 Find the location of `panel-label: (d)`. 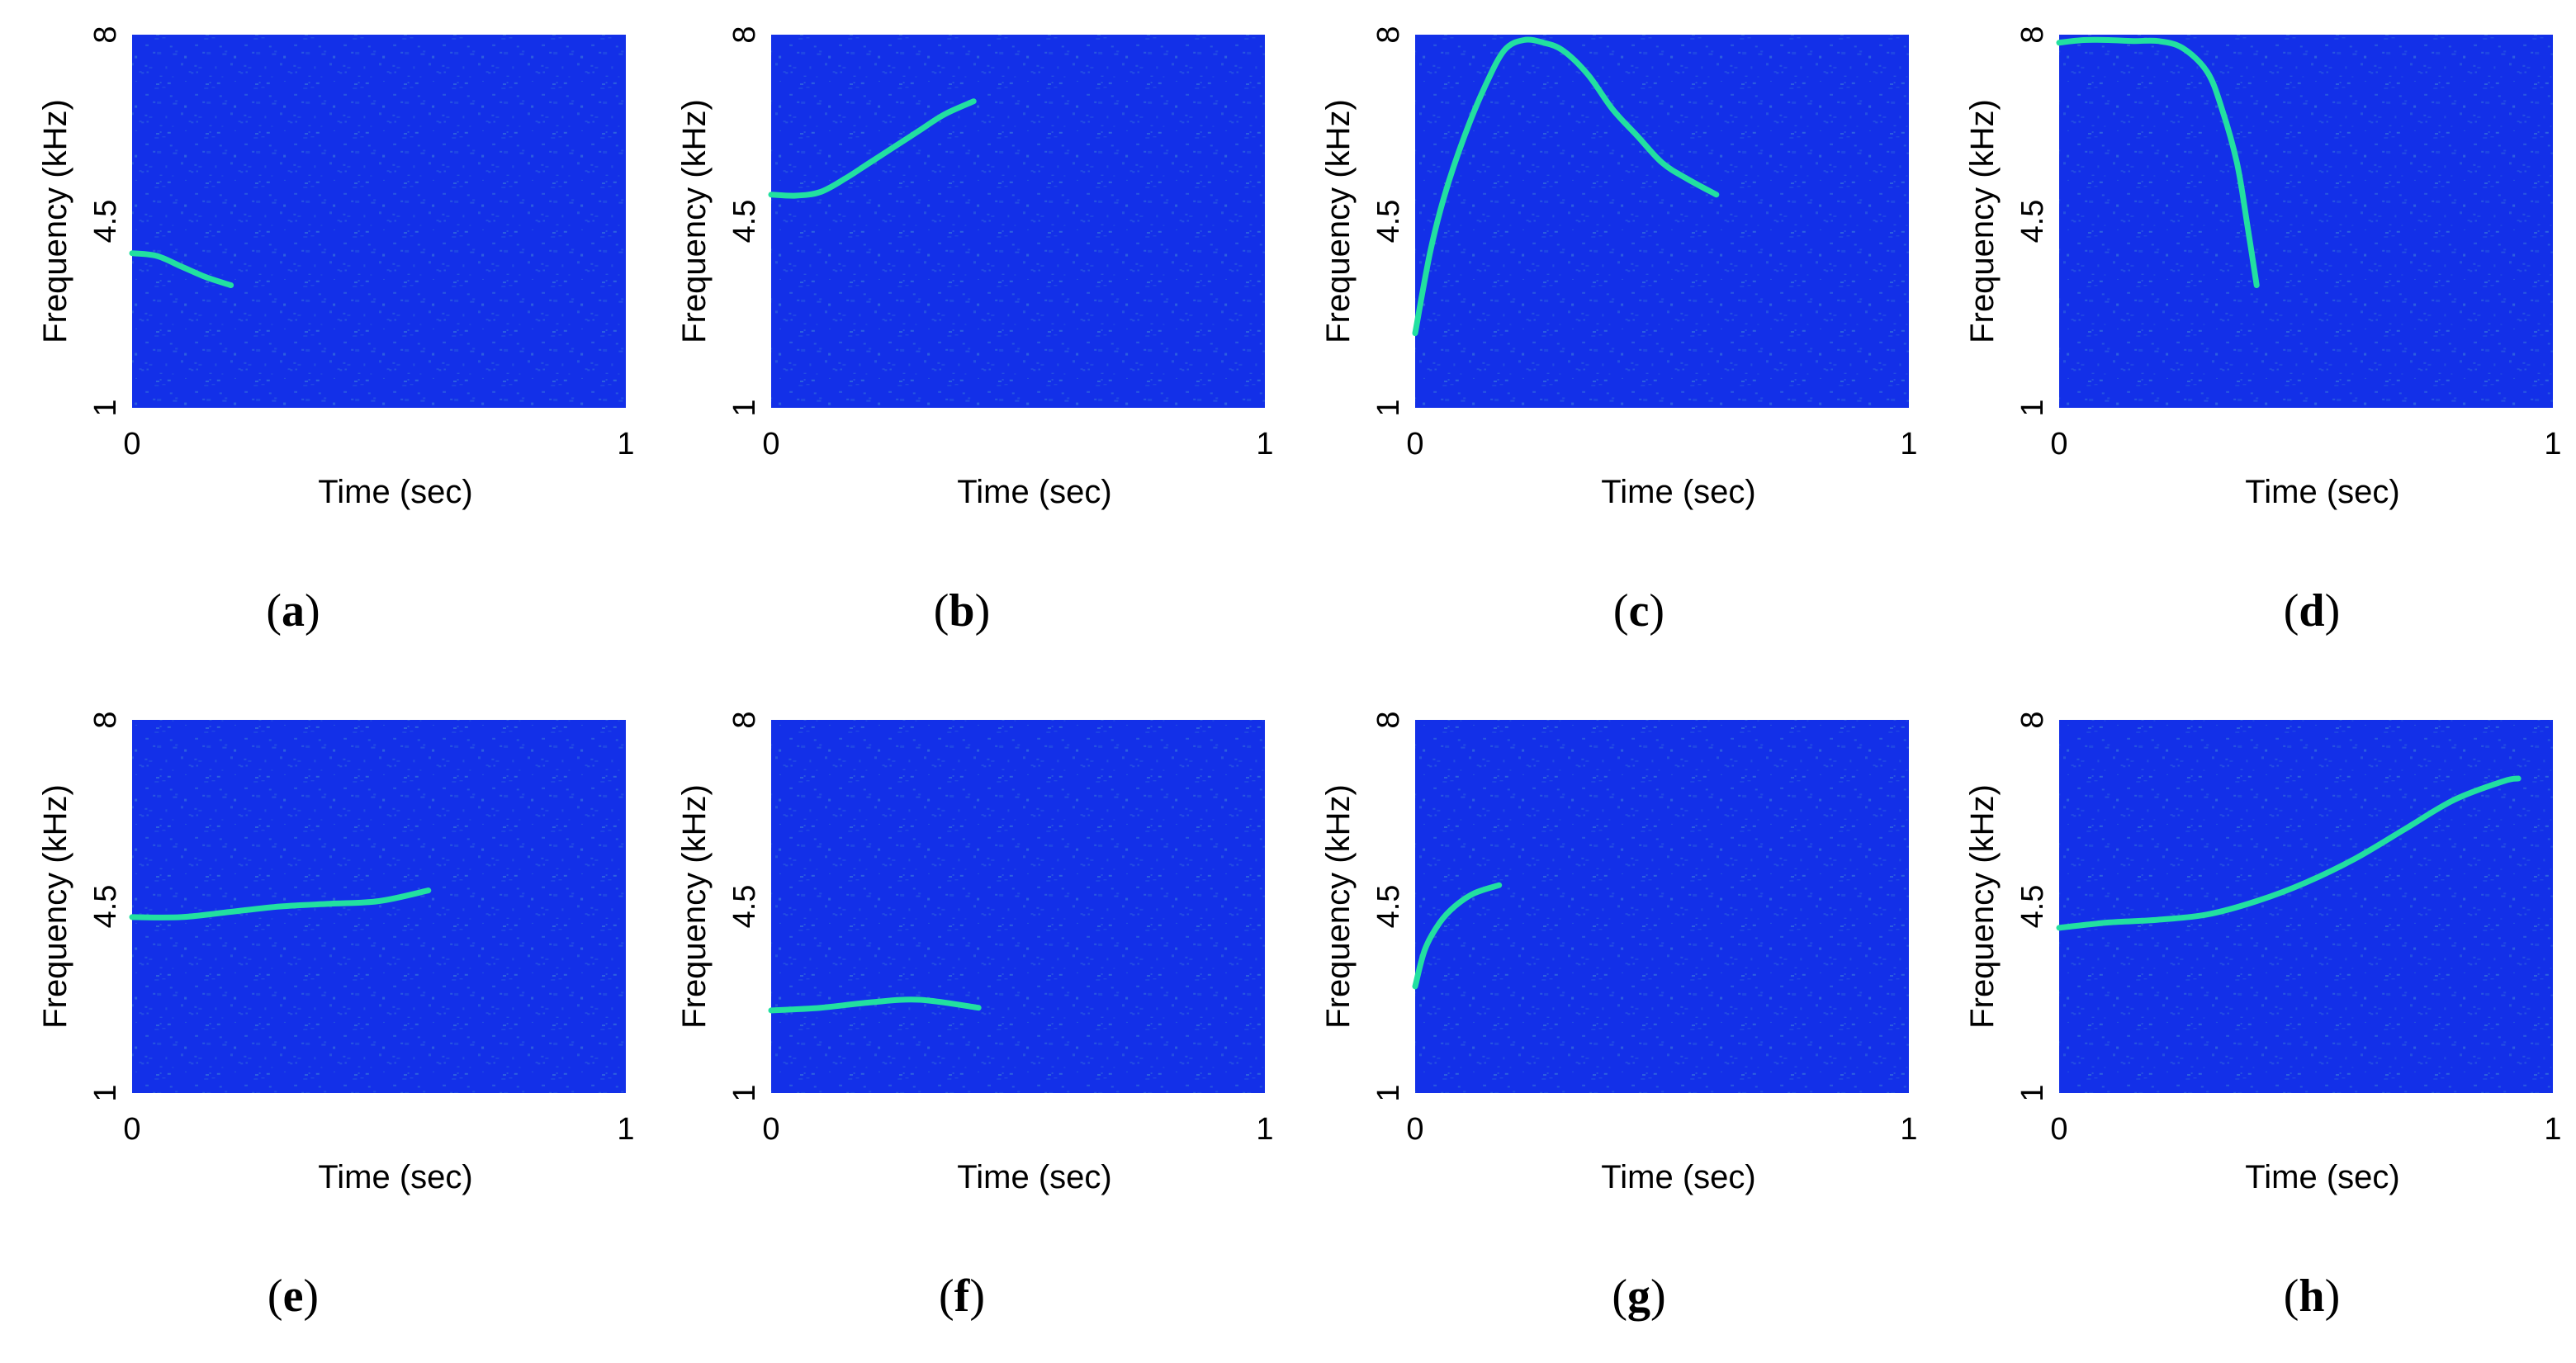

panel-label: (d) is located at coordinates (2312, 611).